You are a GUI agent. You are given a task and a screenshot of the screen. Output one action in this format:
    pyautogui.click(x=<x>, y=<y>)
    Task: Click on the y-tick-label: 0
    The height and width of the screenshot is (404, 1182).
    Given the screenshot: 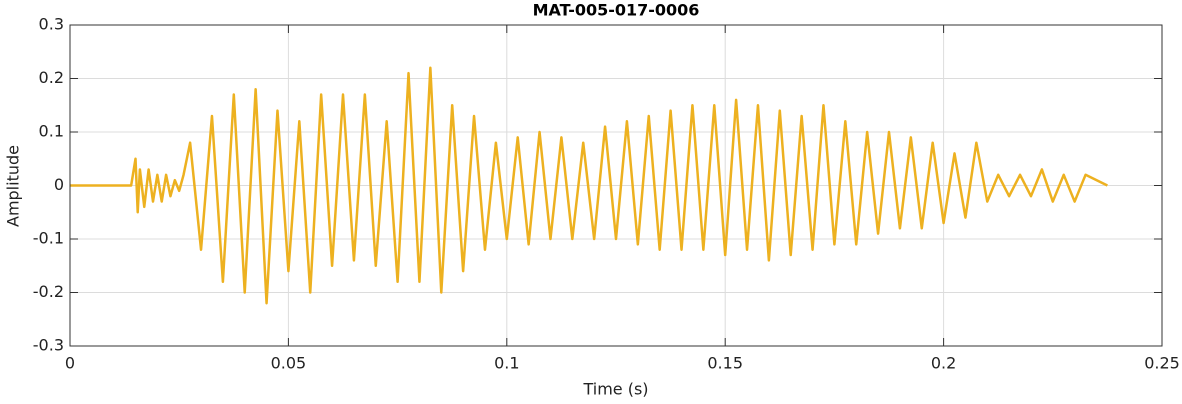 What is the action you would take?
    pyautogui.click(x=59, y=184)
    